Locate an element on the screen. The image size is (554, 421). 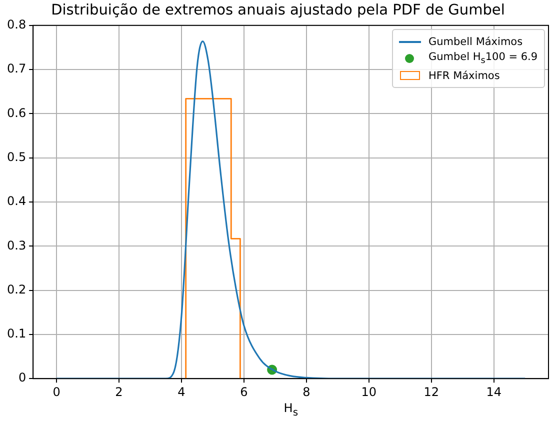
y-tick-label: 0.2 is located at coordinates (16, 289).